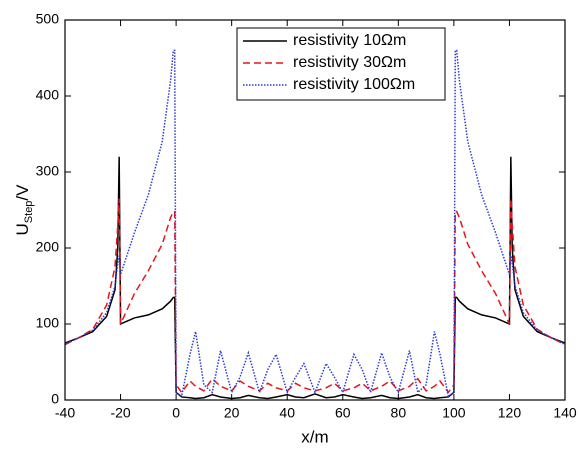 Image resolution: width=578 pixels, height=453 pixels. What do you see at coordinates (29, 212) in the screenshot?
I see `y-axis-title-sub: Step` at bounding box center [29, 212].